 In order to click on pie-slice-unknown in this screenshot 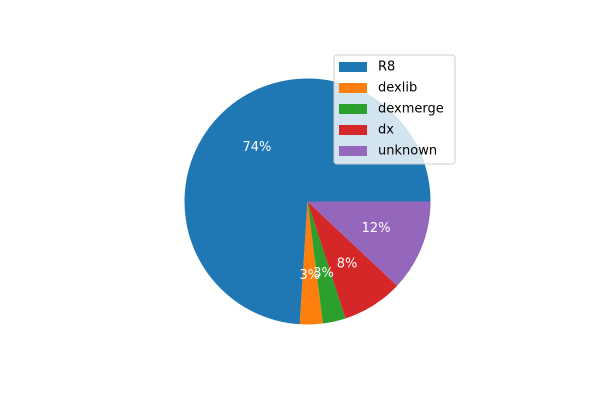, I will do `click(369, 243)`.